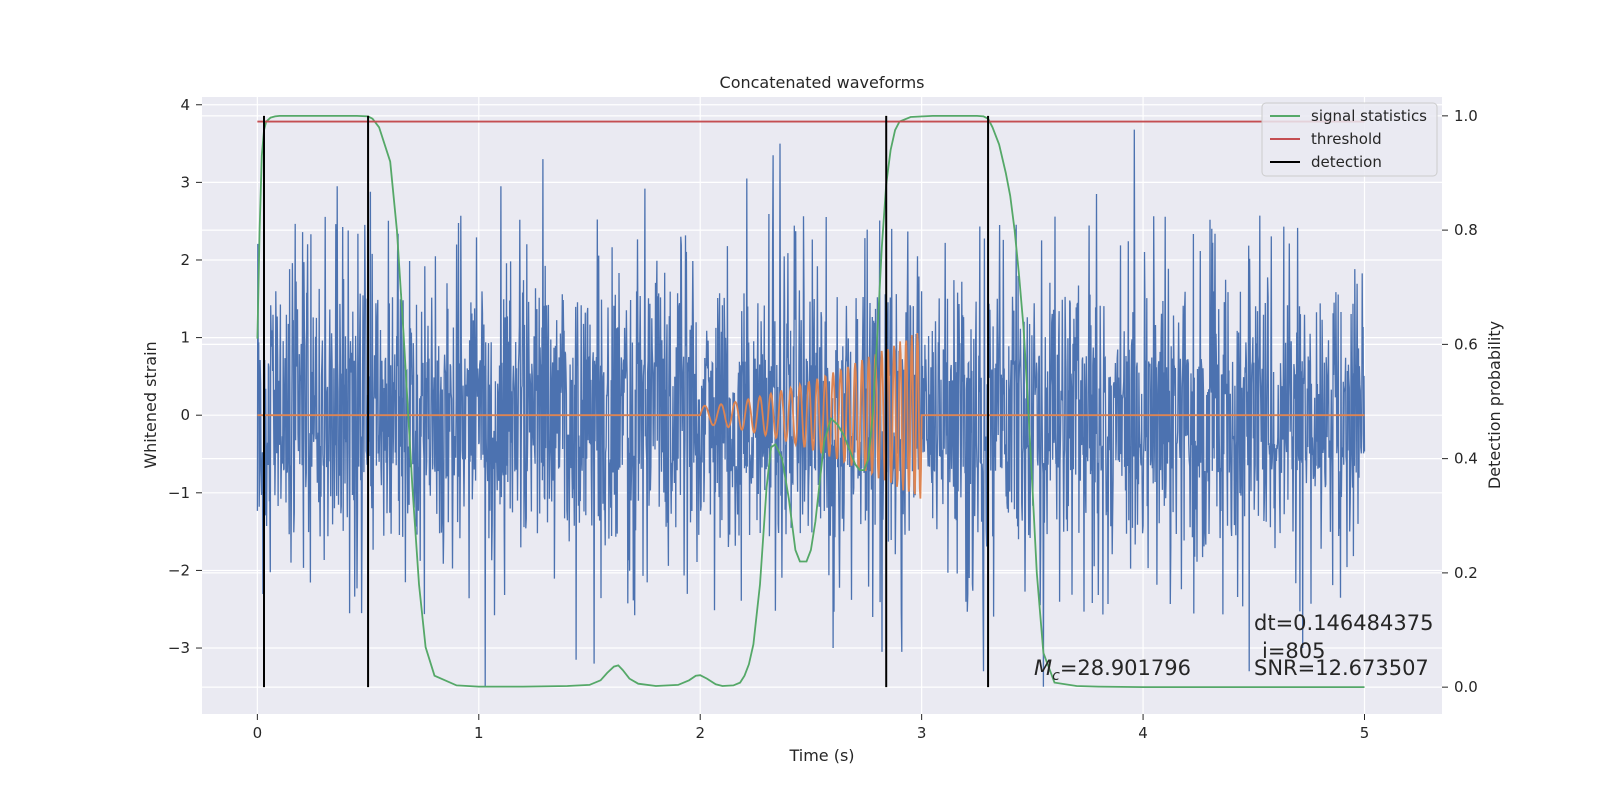 This screenshot has height=800, width=1600. Describe the element at coordinates (1466, 687) in the screenshot. I see `y2-tick-label: 0.0` at that location.